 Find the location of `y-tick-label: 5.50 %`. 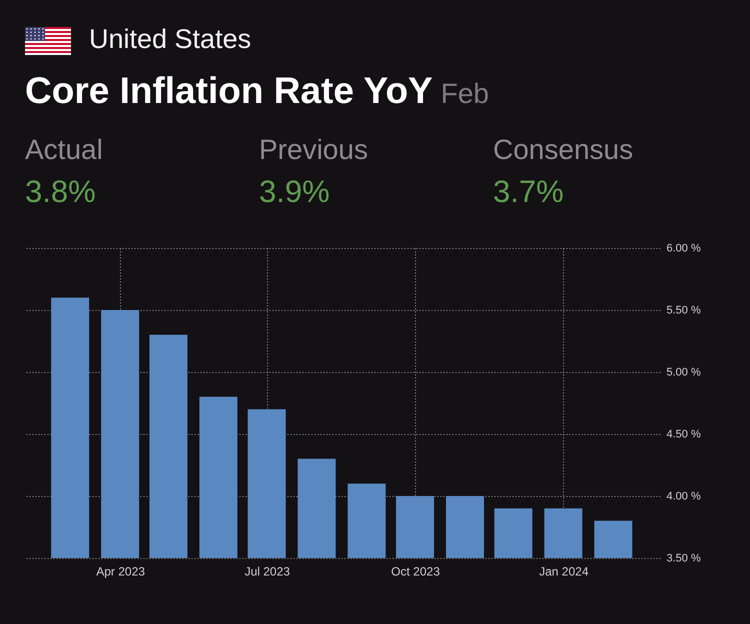

y-tick-label: 5.50 % is located at coordinates (683, 310).